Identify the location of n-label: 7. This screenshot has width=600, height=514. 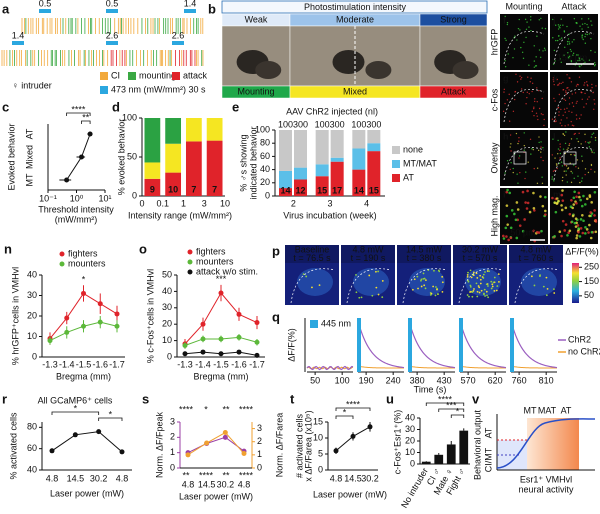
(193, 189).